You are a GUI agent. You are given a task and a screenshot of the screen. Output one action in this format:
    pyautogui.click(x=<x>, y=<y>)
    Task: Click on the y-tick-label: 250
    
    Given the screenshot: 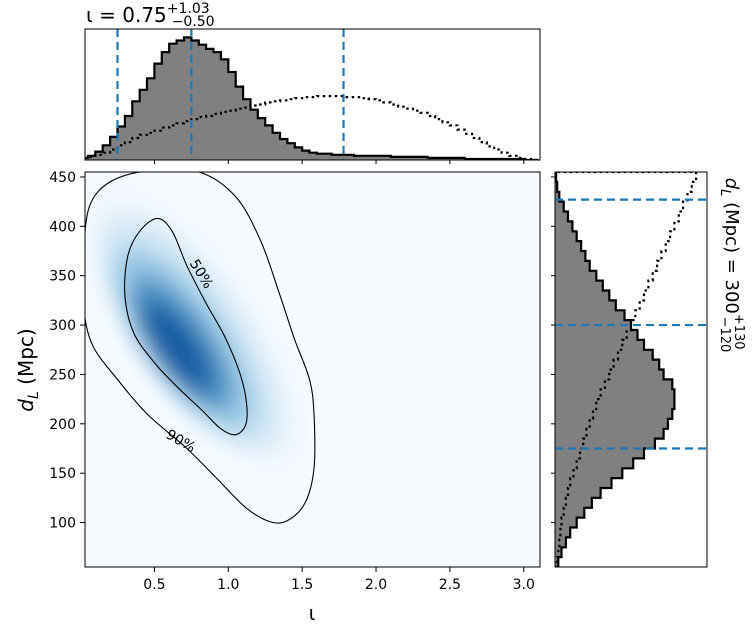 What is the action you would take?
    pyautogui.click(x=62, y=375)
    